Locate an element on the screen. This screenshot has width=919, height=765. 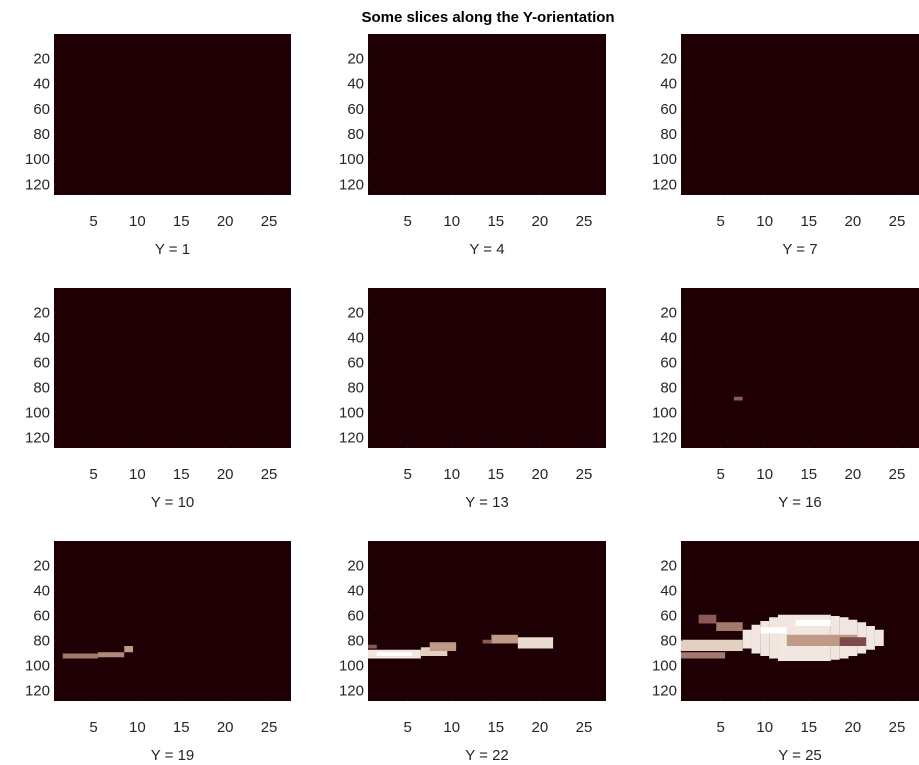
x-axis-label: Y = 7 is located at coordinates (799, 249).